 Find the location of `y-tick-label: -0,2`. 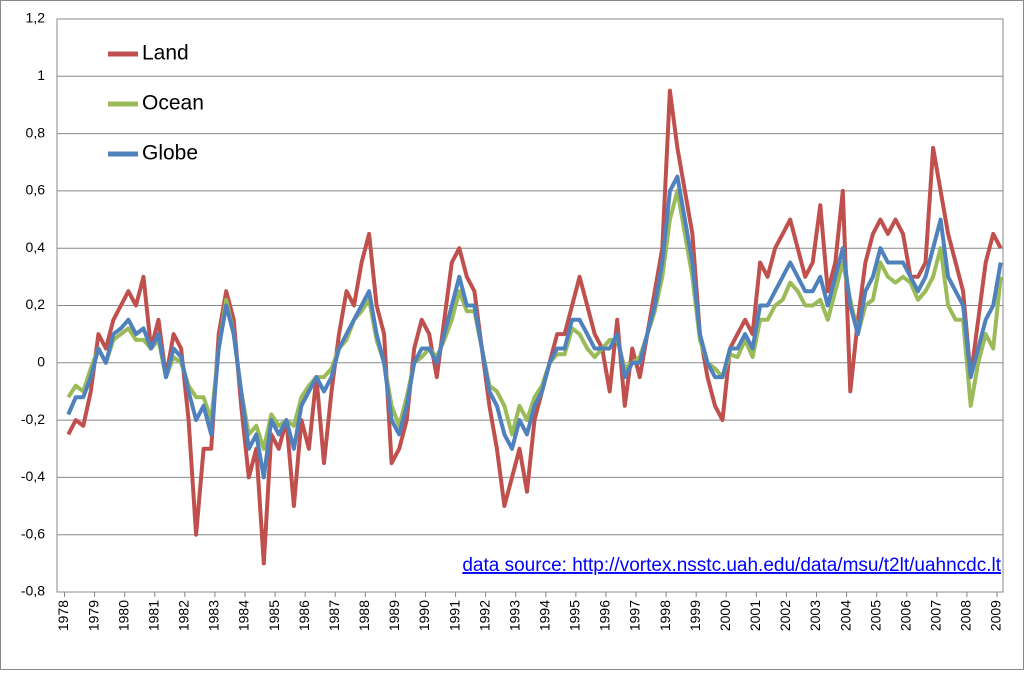

y-tick-label: -0,2 is located at coordinates (33, 419).